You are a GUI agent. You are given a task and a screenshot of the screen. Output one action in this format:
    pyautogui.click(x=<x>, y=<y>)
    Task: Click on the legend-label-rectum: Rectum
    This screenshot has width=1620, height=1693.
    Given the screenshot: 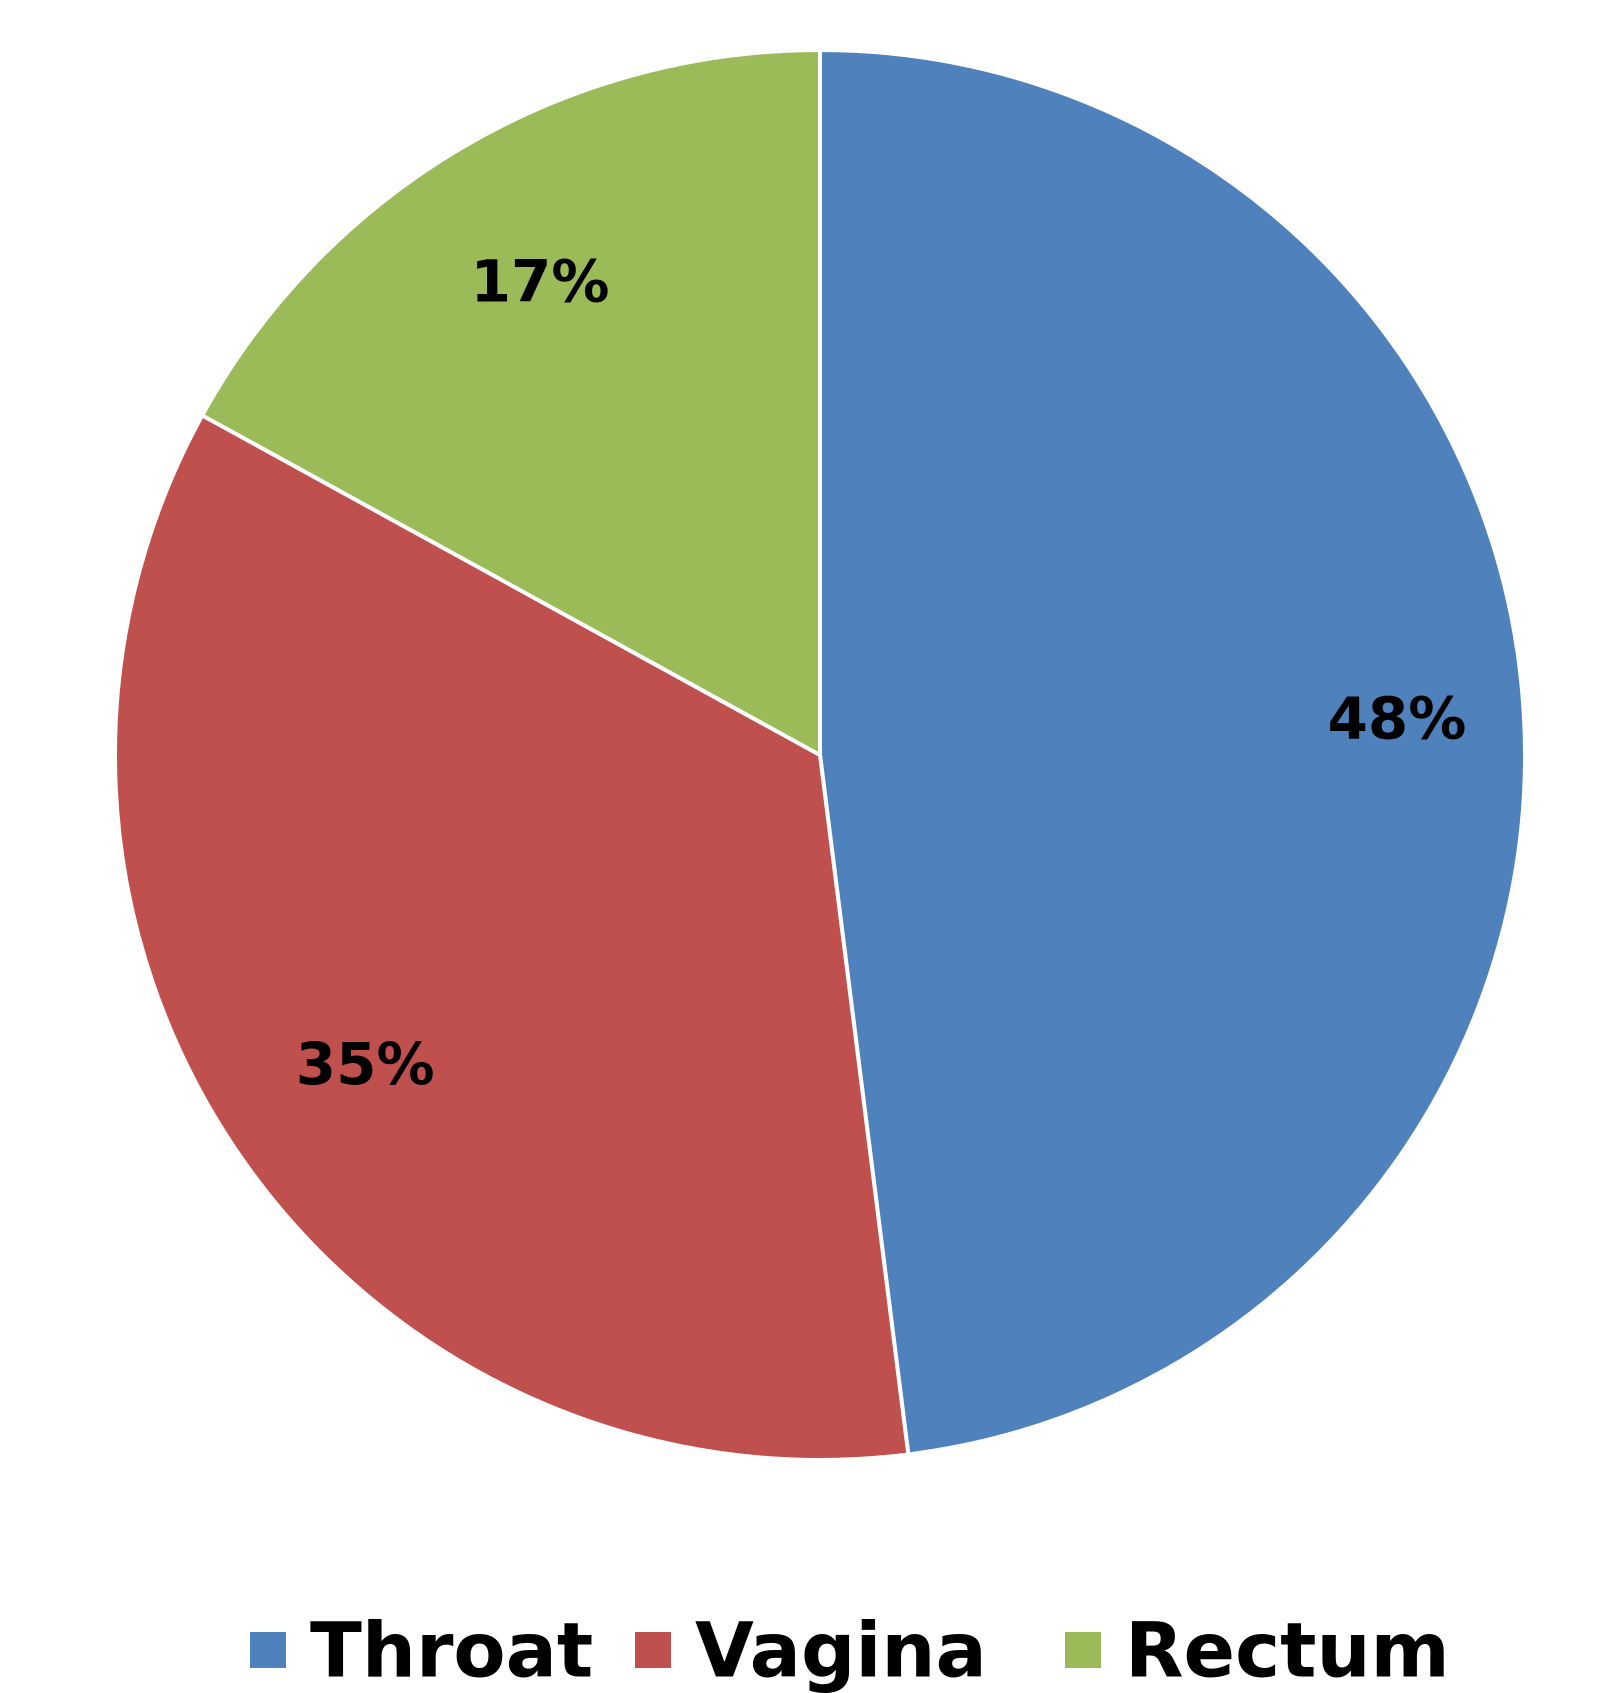 What is the action you would take?
    pyautogui.click(x=1287, y=1649)
    